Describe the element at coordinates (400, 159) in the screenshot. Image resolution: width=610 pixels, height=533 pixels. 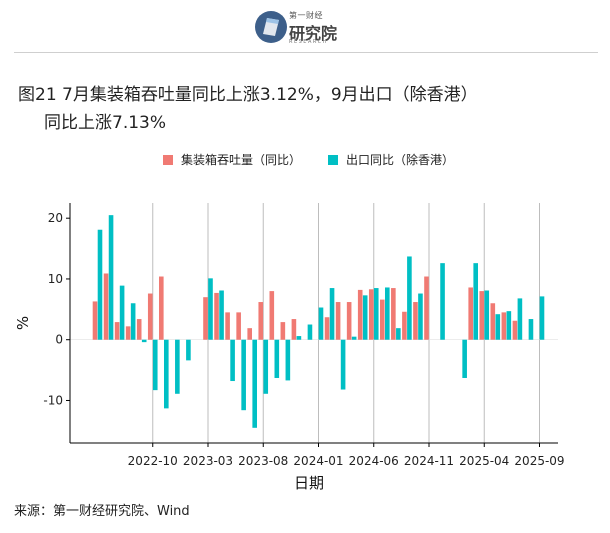
I see `legend-label-1: 出口同比（除香港）` at that location.